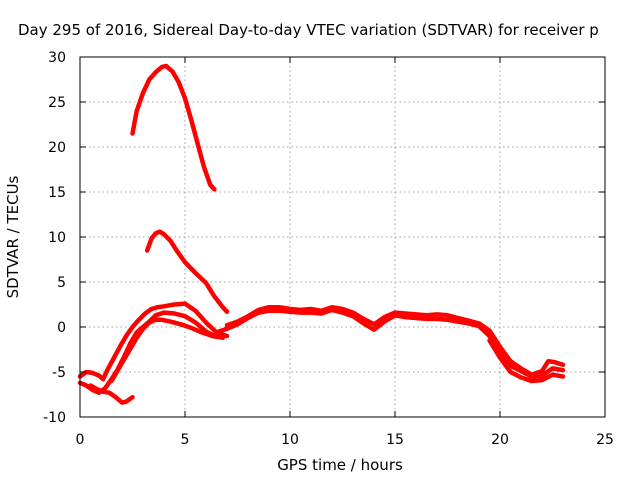  Describe the element at coordinates (500, 440) in the screenshot. I see `x-tick-label: 20` at that location.